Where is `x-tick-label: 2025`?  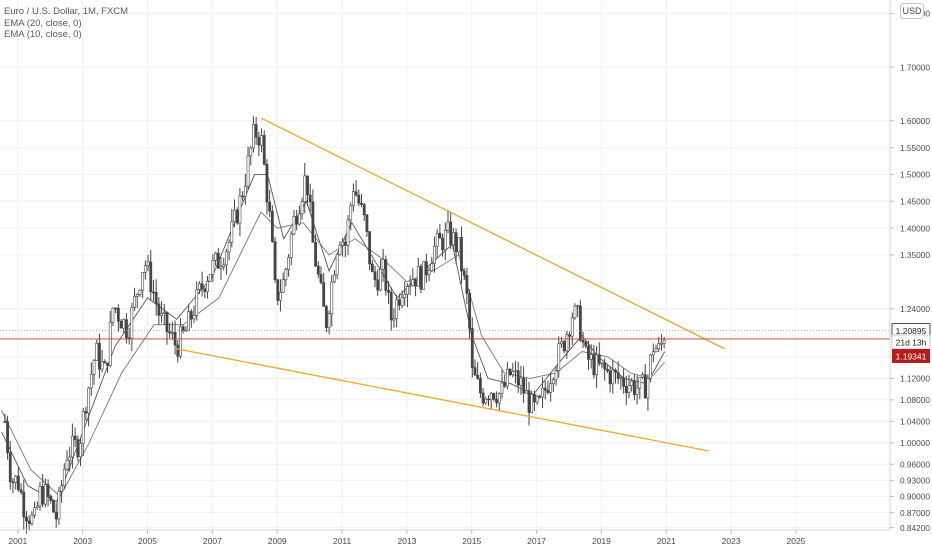 x-tick-label: 2025 is located at coordinates (796, 541).